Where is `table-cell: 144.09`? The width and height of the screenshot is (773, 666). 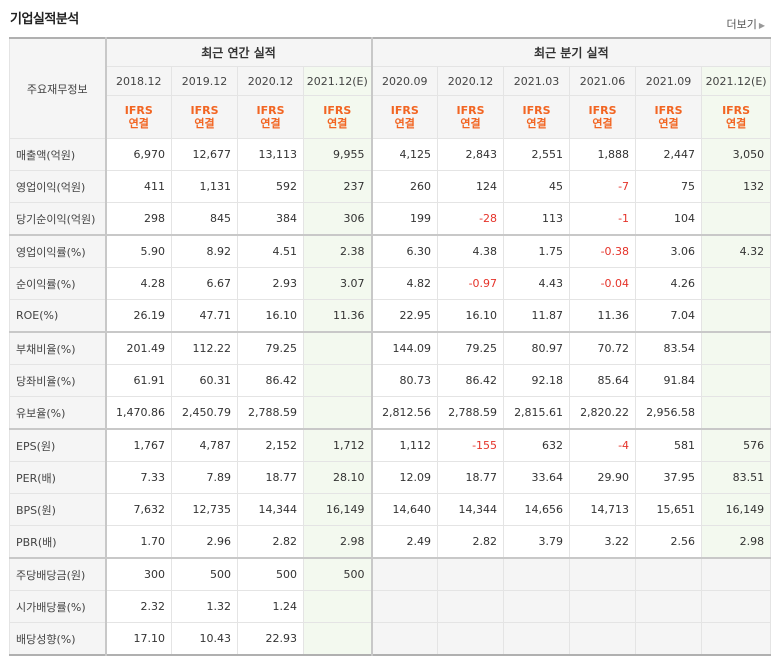
table-cell: 144.09 is located at coordinates (405, 348).